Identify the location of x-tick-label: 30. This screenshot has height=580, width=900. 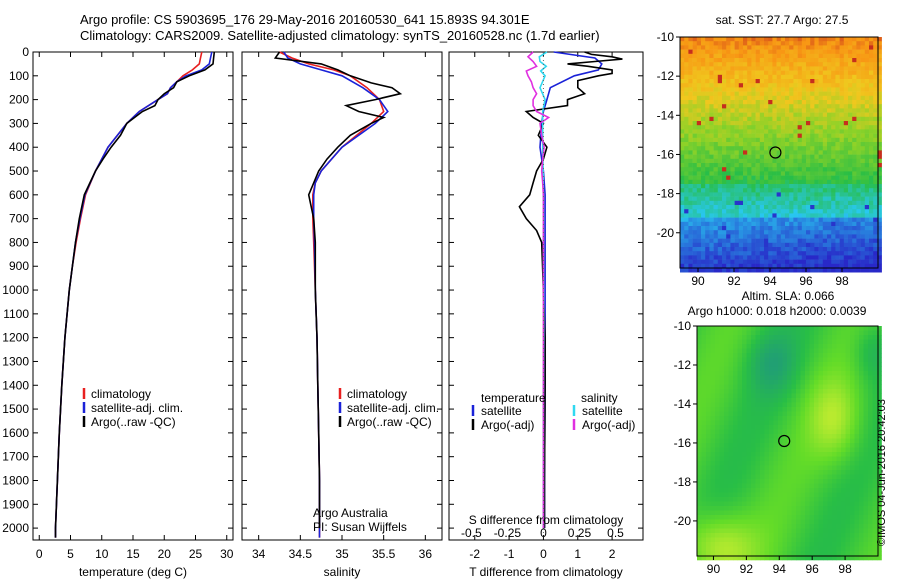
(227, 554).